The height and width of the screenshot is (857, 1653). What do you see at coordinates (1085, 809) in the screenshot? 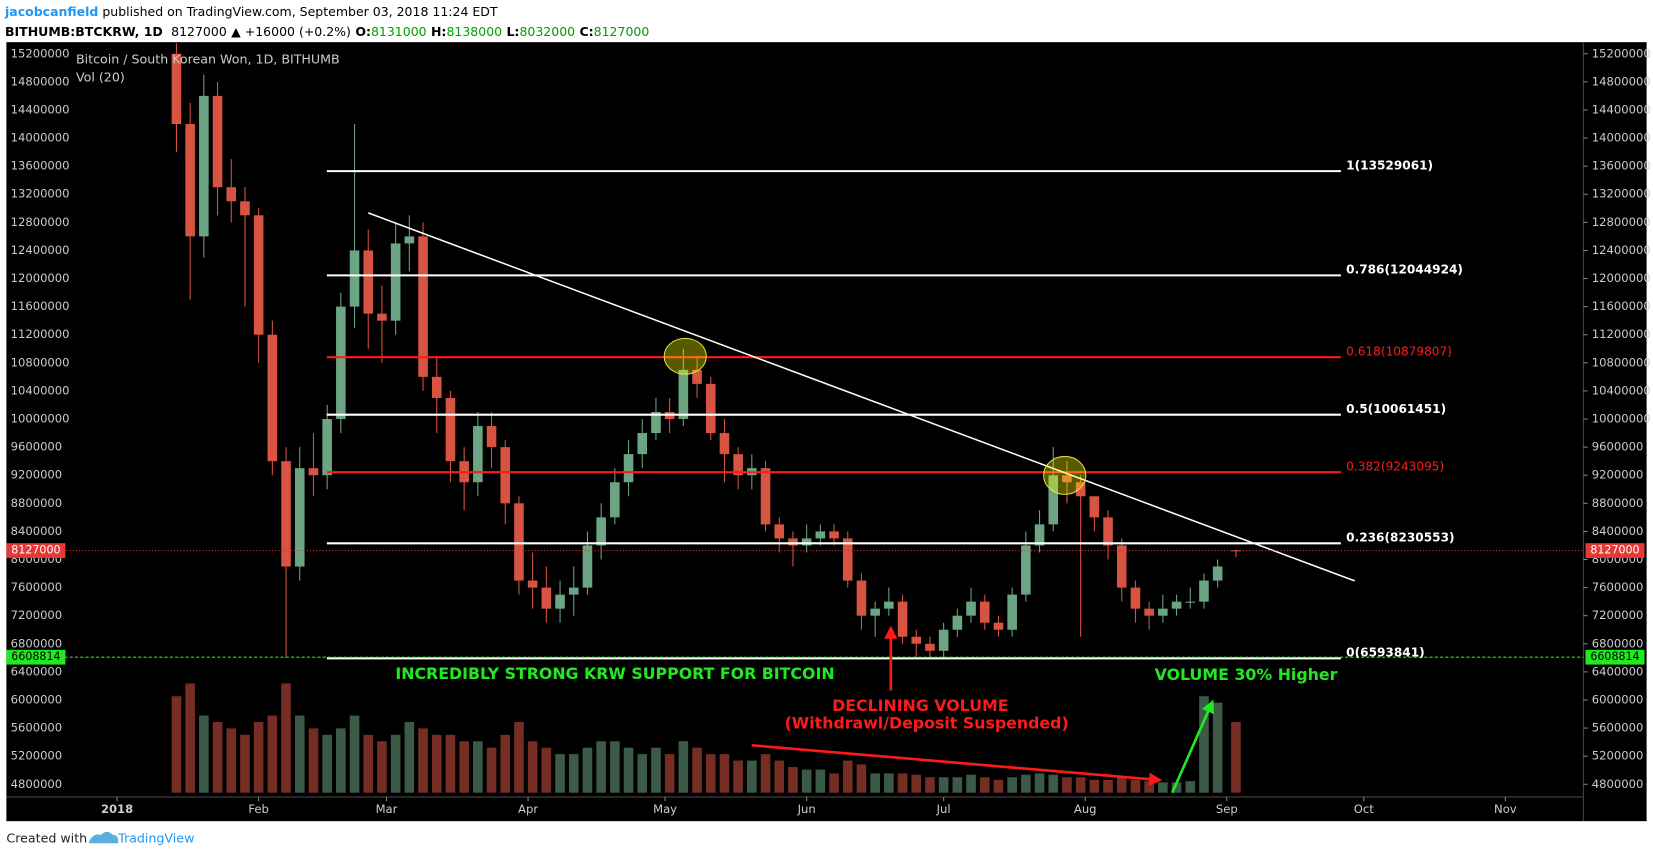
I see `x-tick-label: Aug` at bounding box center [1085, 809].